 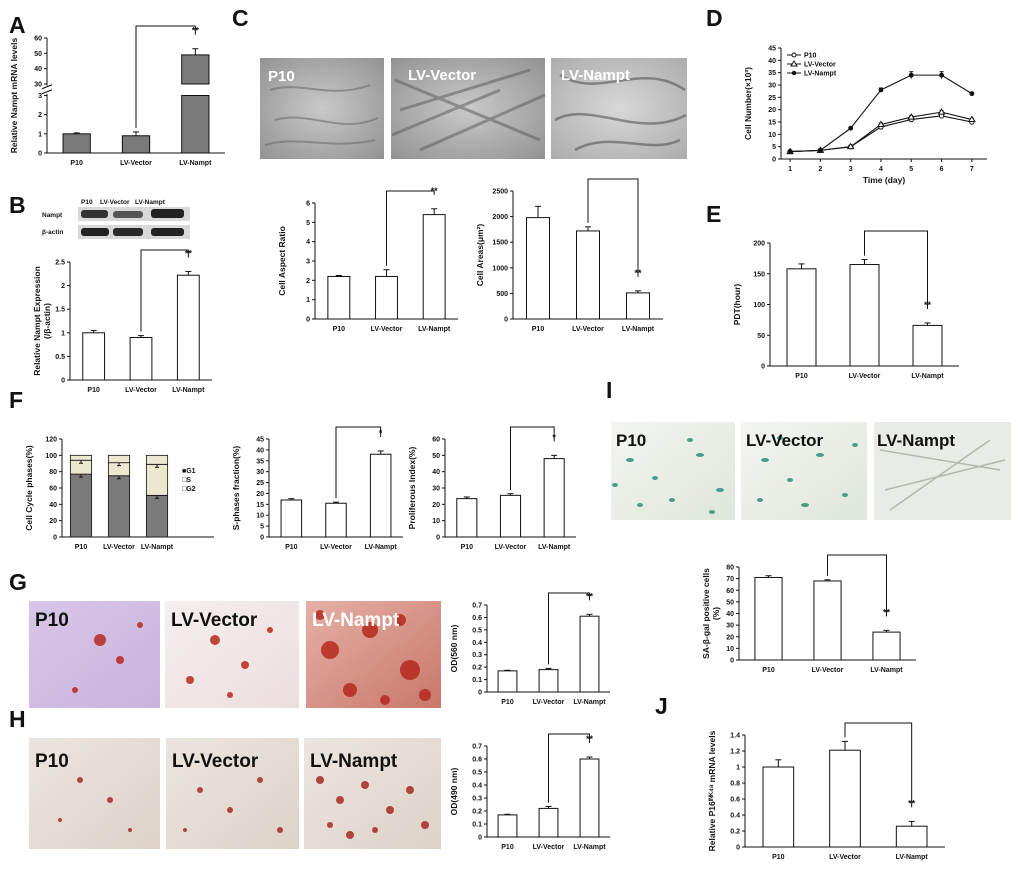 What do you see at coordinates (47, 89) in the screenshot?
I see `axis-break-gap` at bounding box center [47, 89].